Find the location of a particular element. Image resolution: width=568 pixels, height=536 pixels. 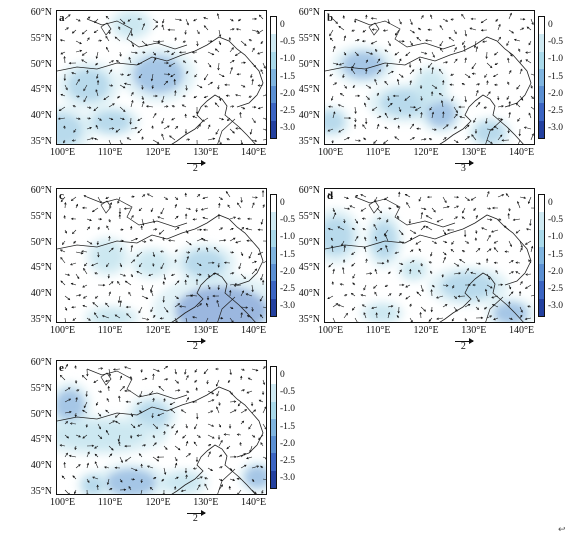

colorbar-label: -0.5 is located at coordinates (288, 41).